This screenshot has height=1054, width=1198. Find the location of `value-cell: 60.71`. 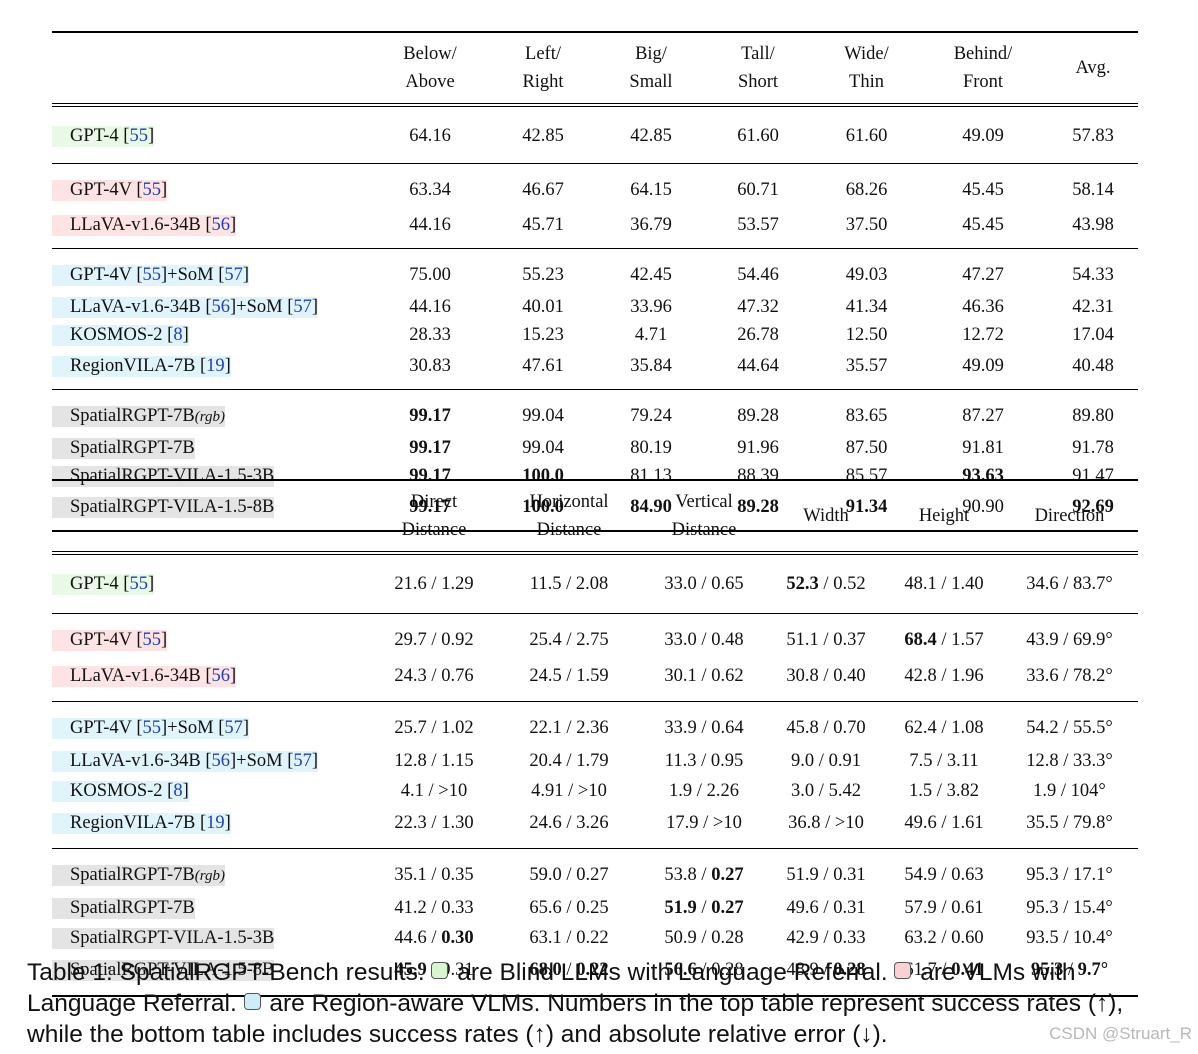

value-cell: 60.71 is located at coordinates (758, 186).